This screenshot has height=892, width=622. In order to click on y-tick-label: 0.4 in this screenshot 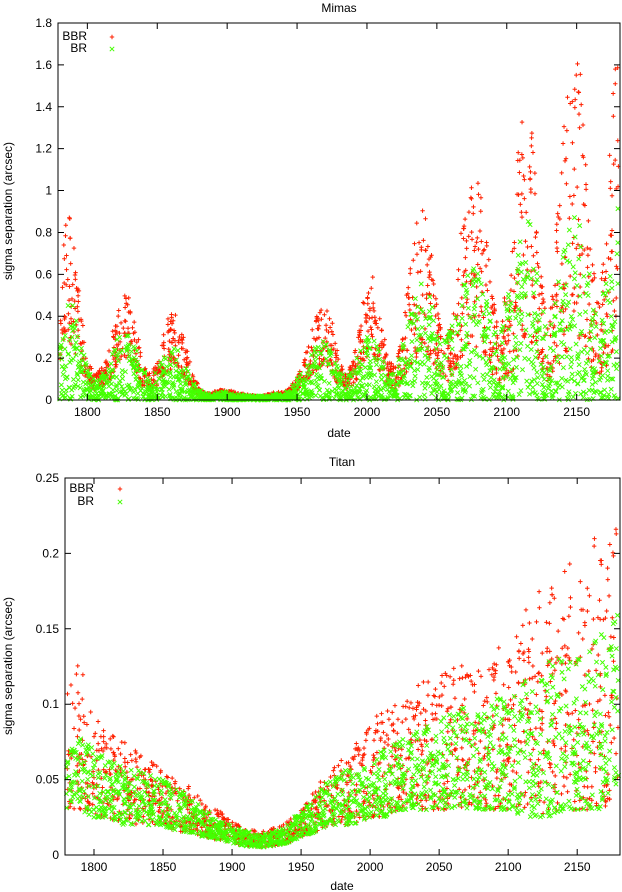, I will do `click(43, 316)`.